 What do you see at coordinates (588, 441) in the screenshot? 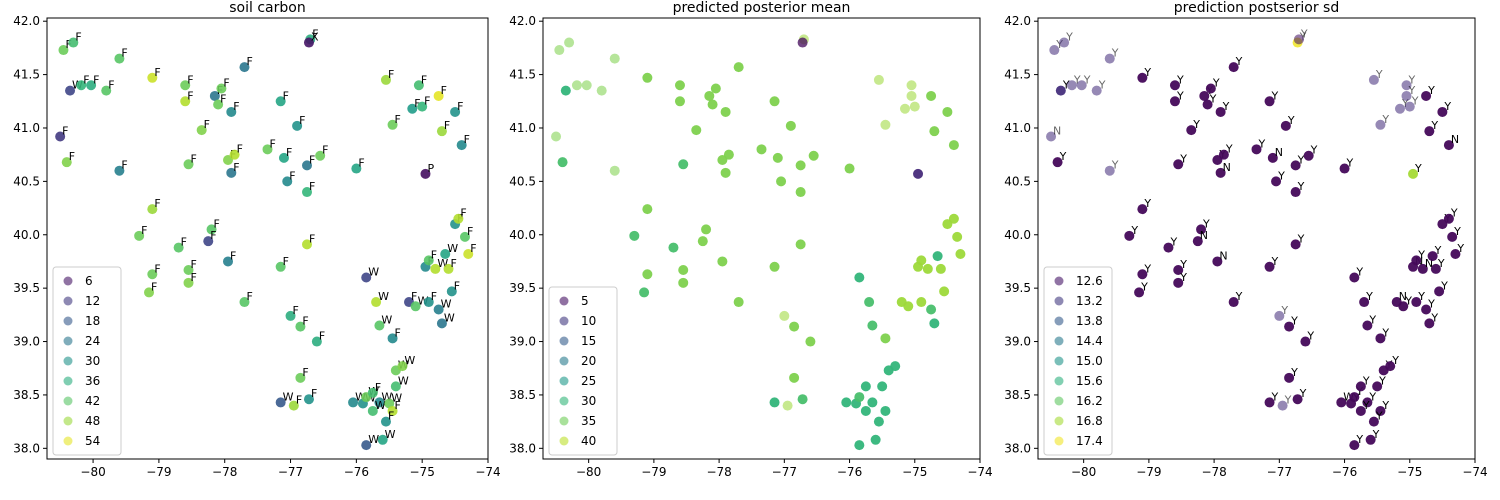
I see `legend-label: 40` at bounding box center [588, 441].